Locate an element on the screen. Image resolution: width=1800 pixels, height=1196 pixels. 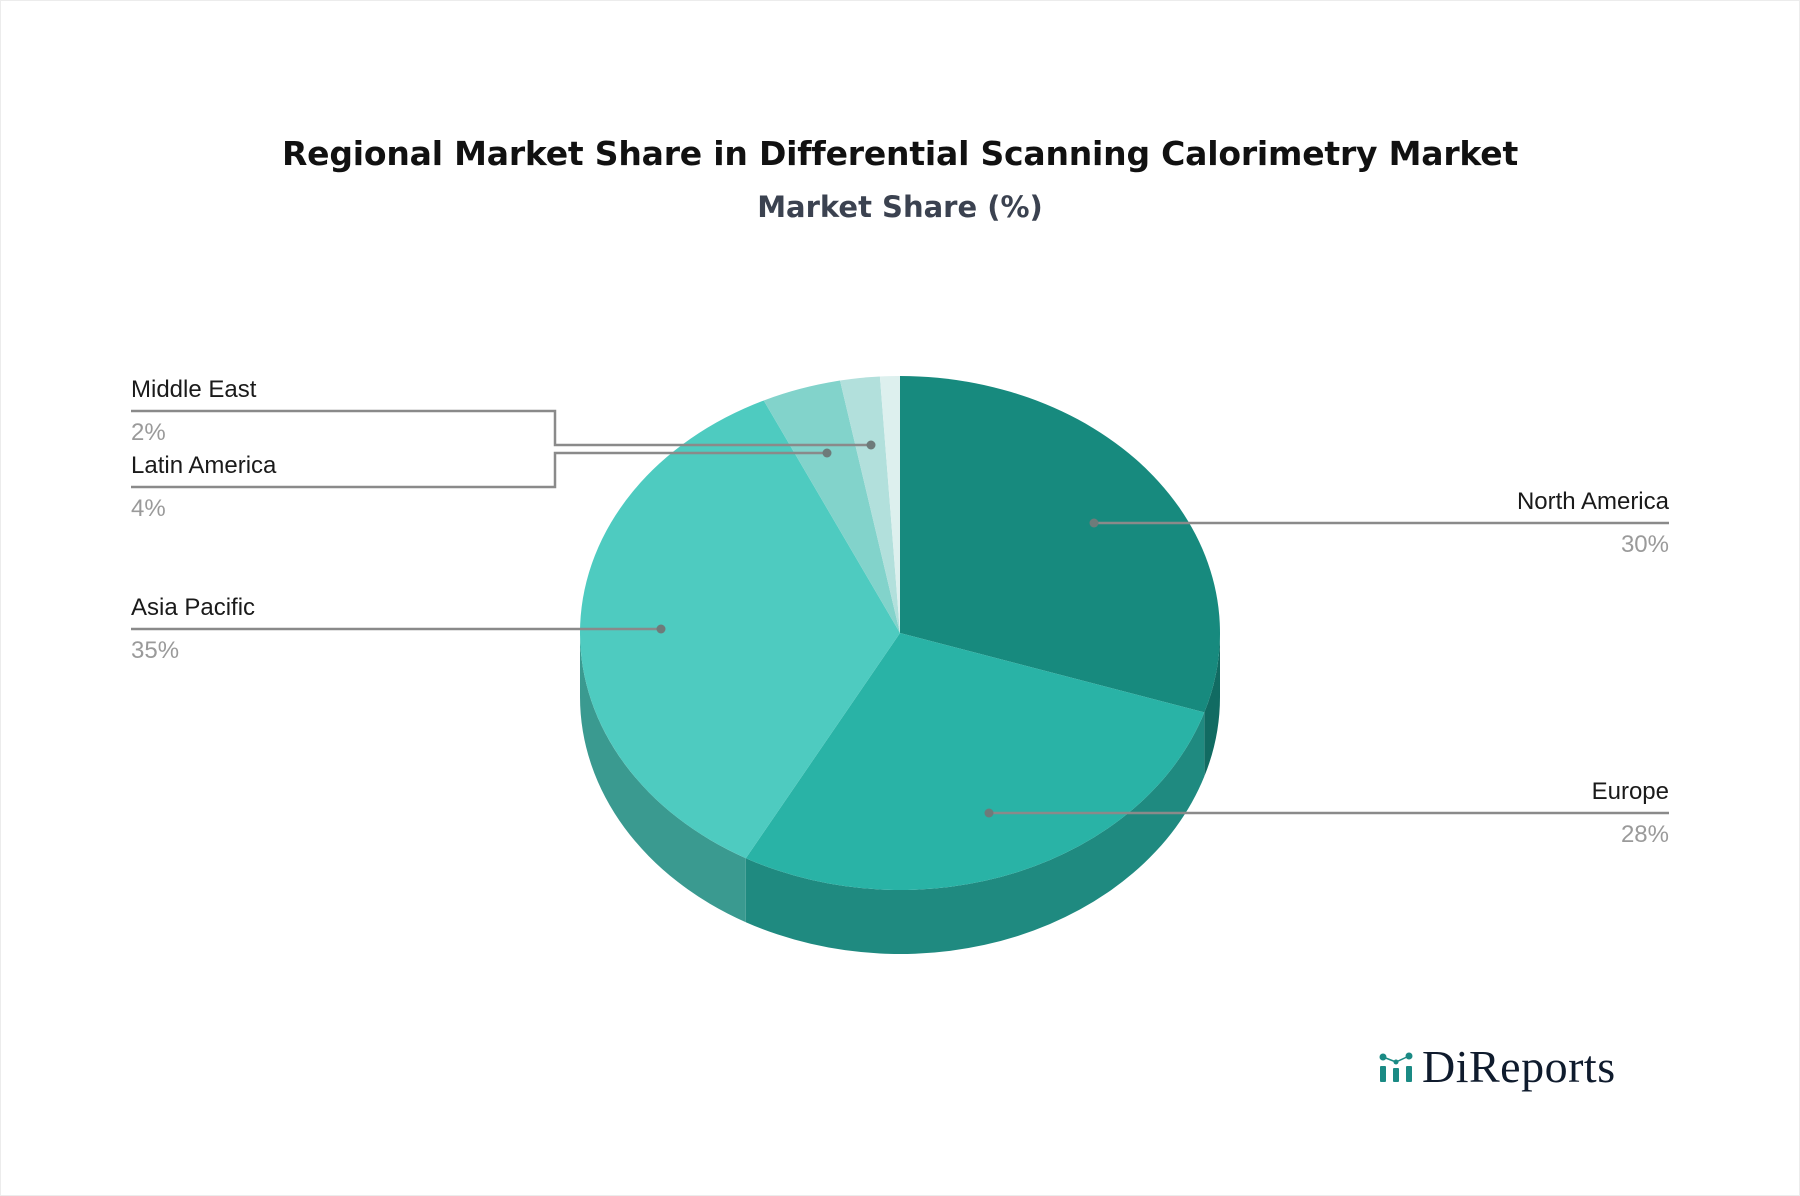
leader-dot-asia-pacific is located at coordinates (661, 629).